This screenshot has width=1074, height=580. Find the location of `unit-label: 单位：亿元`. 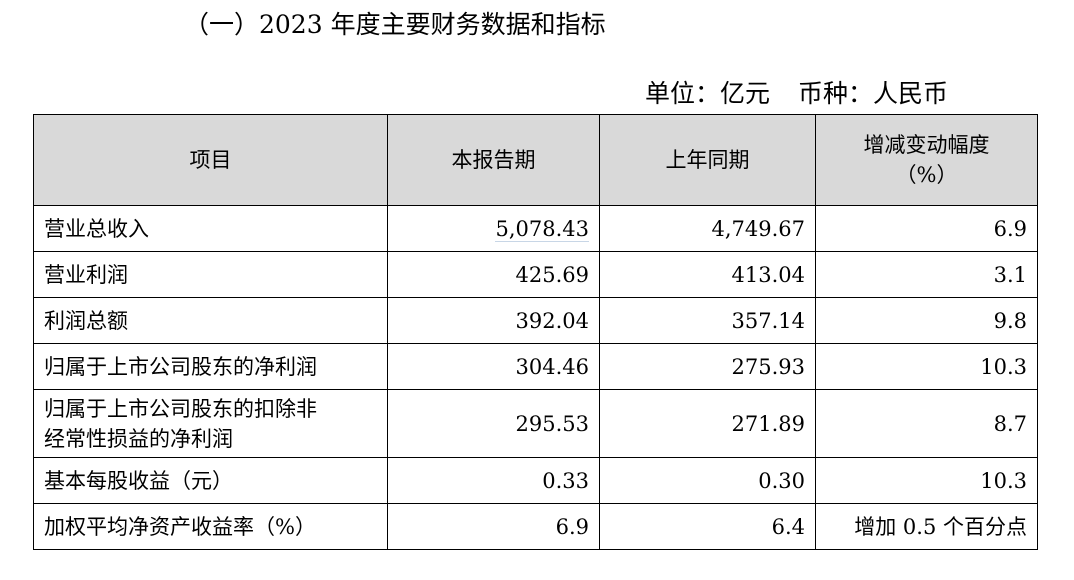

unit-label: 单位：亿元 is located at coordinates (707, 93).